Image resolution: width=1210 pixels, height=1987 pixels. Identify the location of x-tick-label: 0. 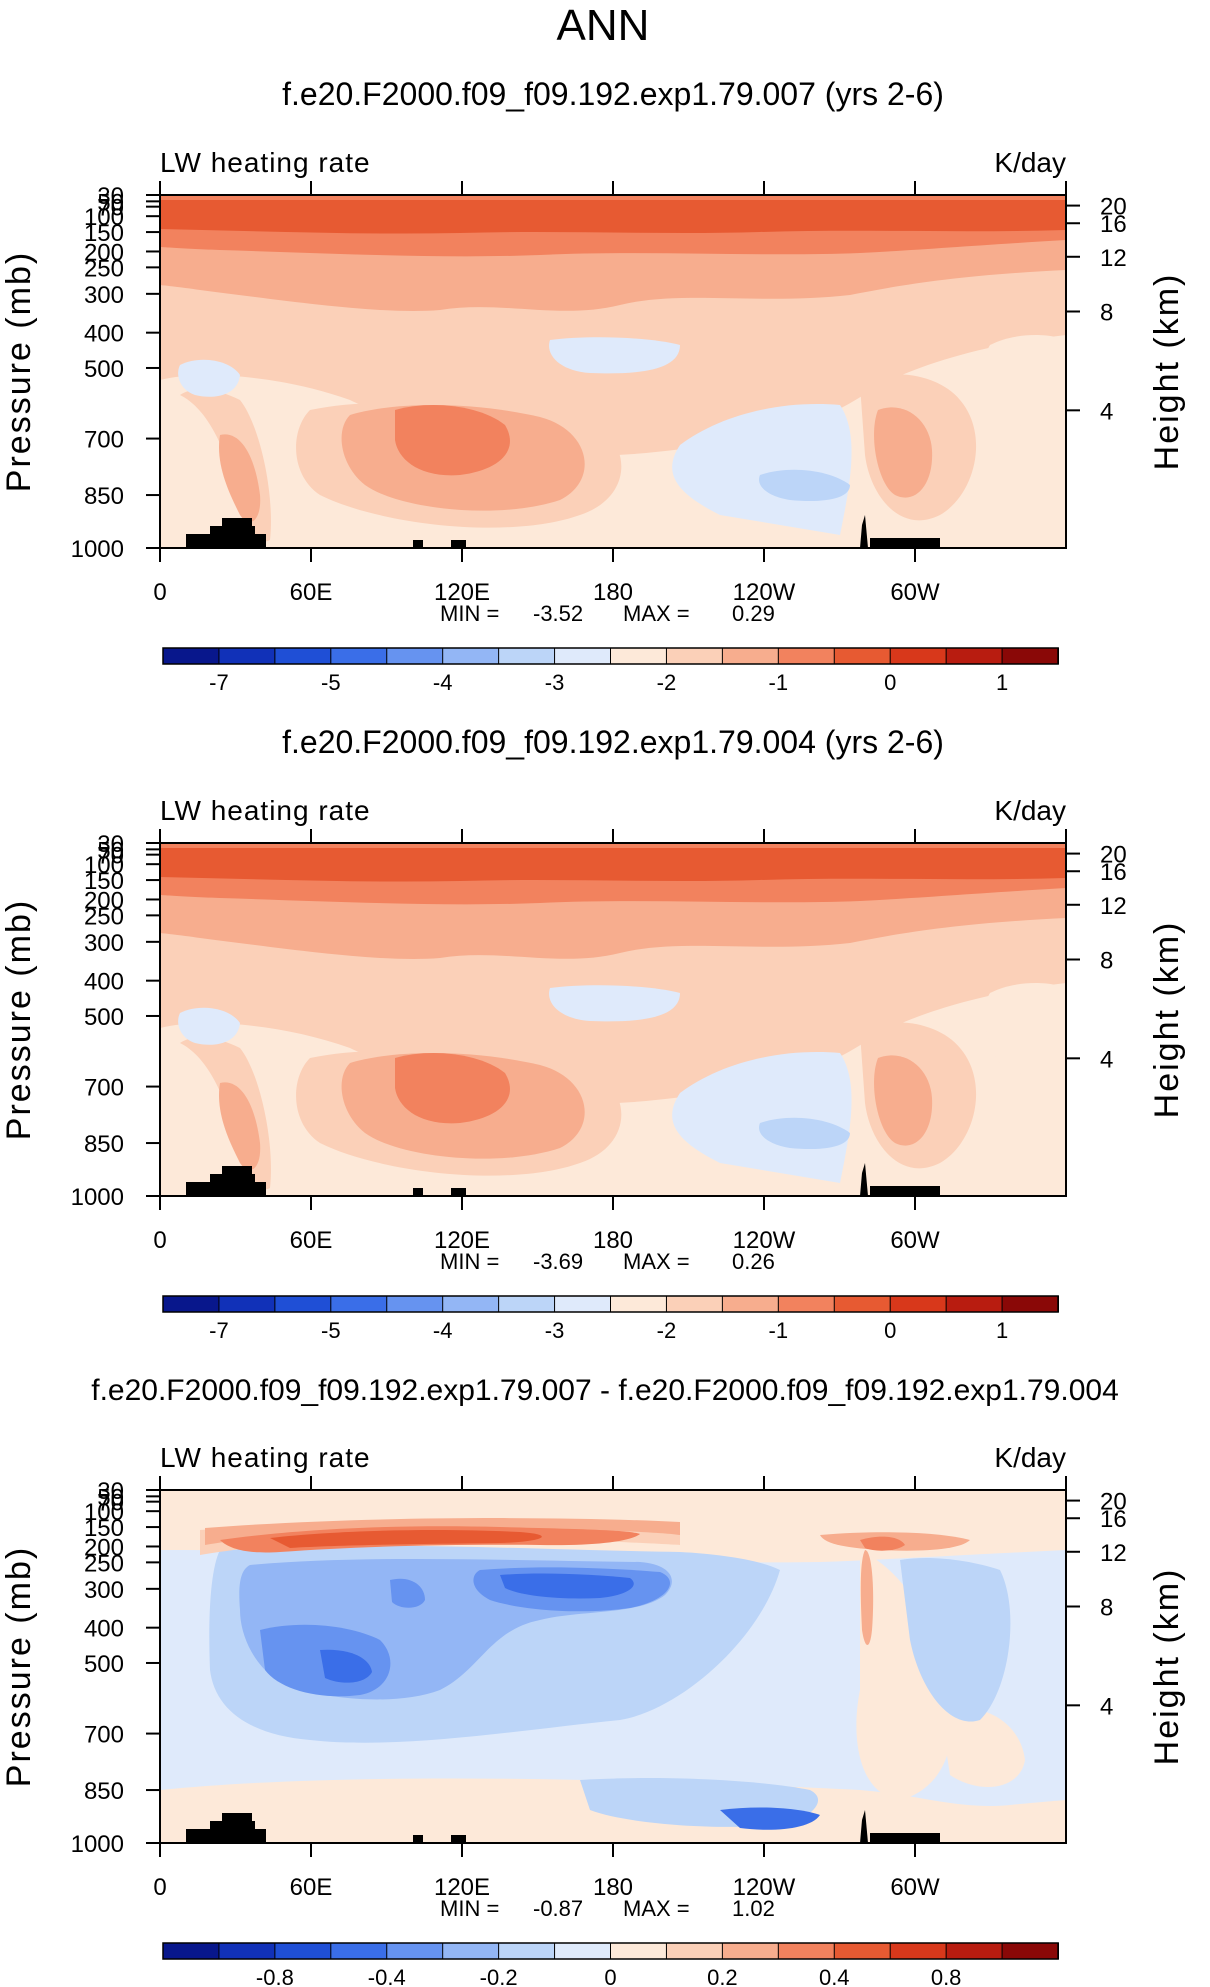
(159, 1887).